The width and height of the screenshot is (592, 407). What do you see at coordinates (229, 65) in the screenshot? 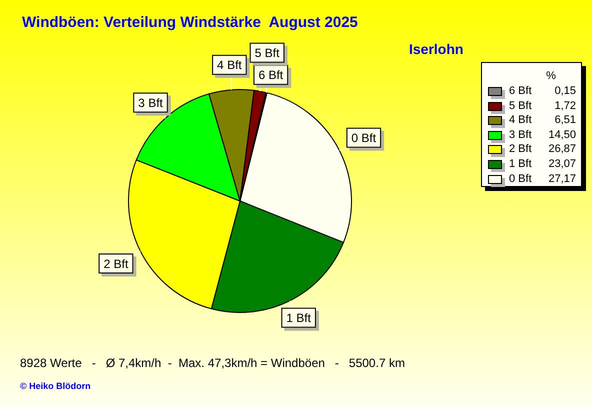
I see `slice-label: 4 Bft` at bounding box center [229, 65].